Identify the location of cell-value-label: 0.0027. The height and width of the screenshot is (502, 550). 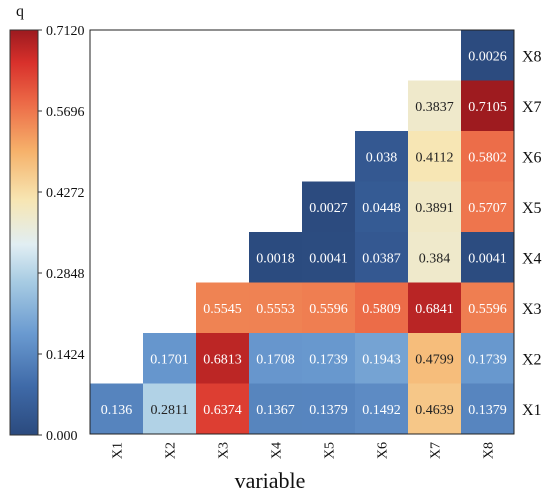
(328, 208).